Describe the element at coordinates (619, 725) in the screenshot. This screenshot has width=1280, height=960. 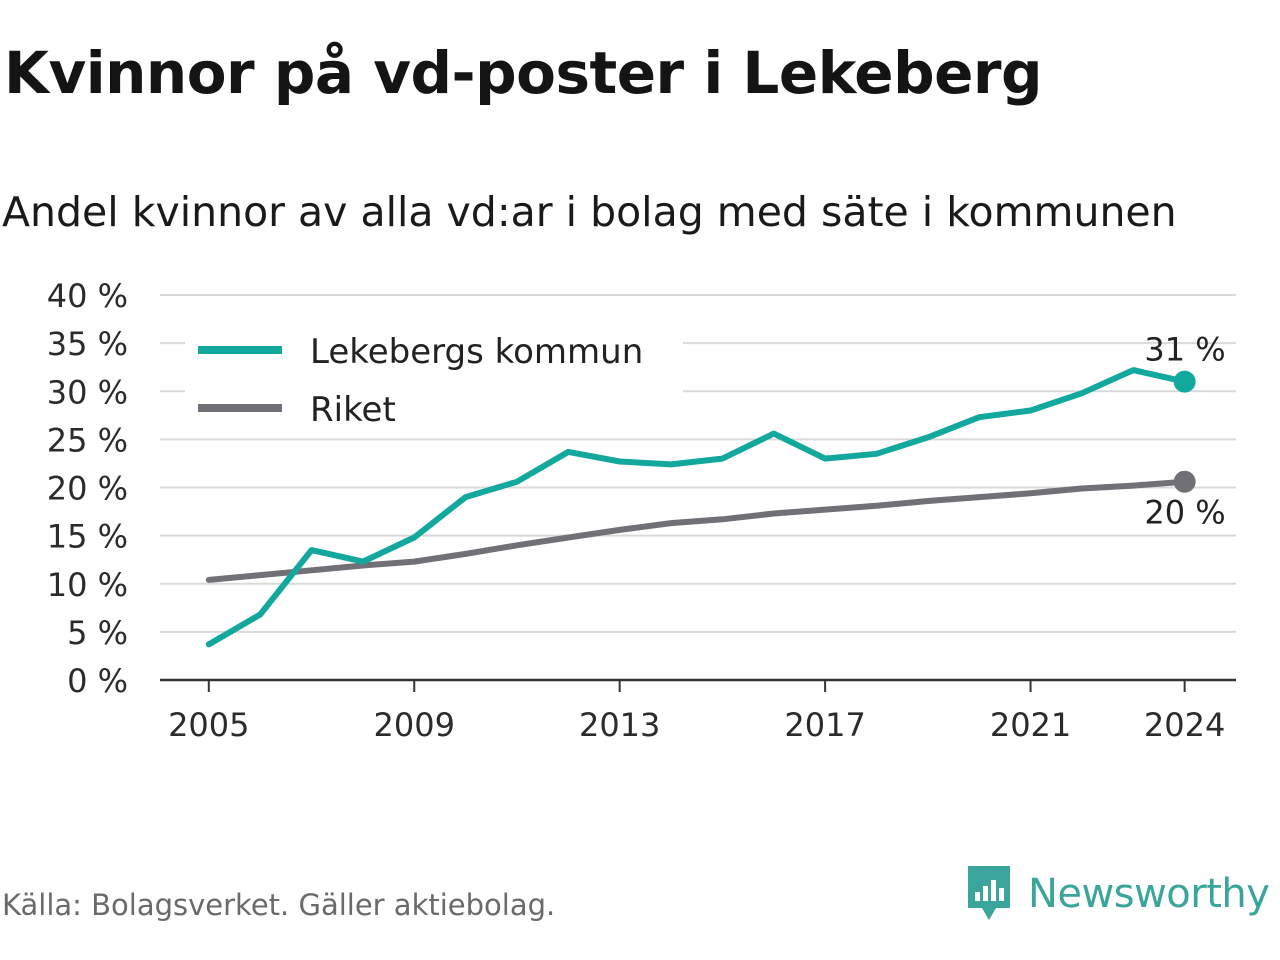
I see `x-tick-label: 2013` at that location.